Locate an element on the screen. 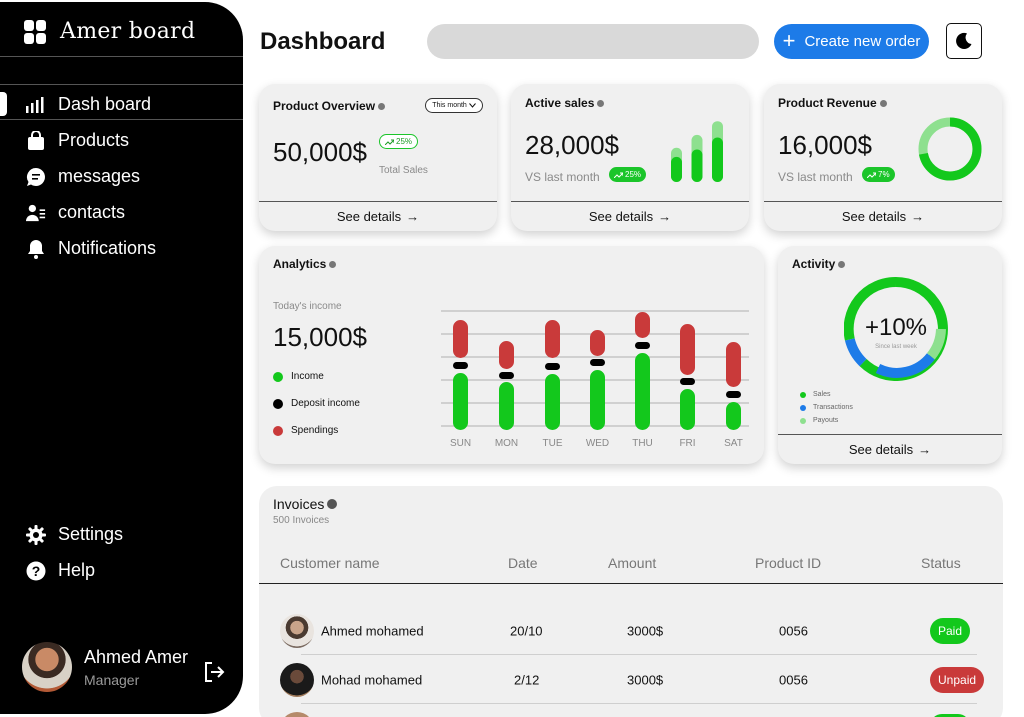 The height and width of the screenshot is (717, 1024). legend-label: Deposit income is located at coordinates (325, 403).